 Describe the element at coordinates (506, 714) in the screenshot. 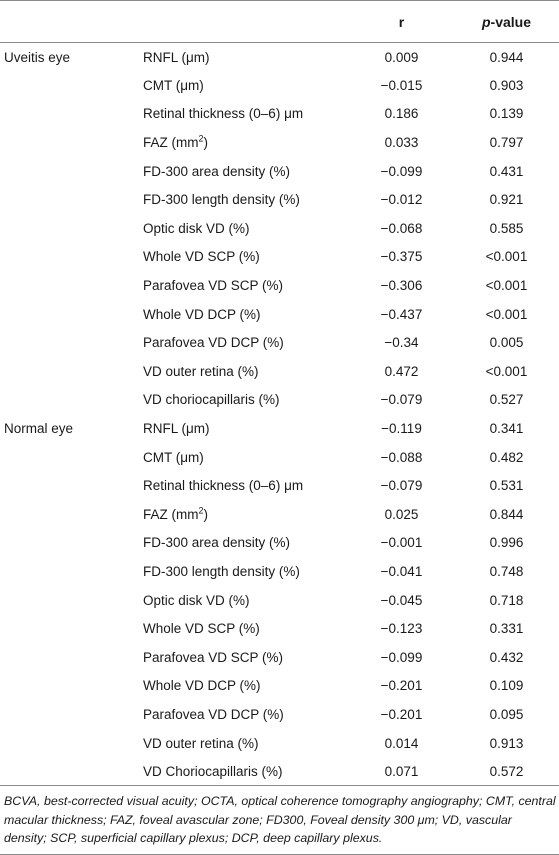

I see `p-value: 0.095` at that location.